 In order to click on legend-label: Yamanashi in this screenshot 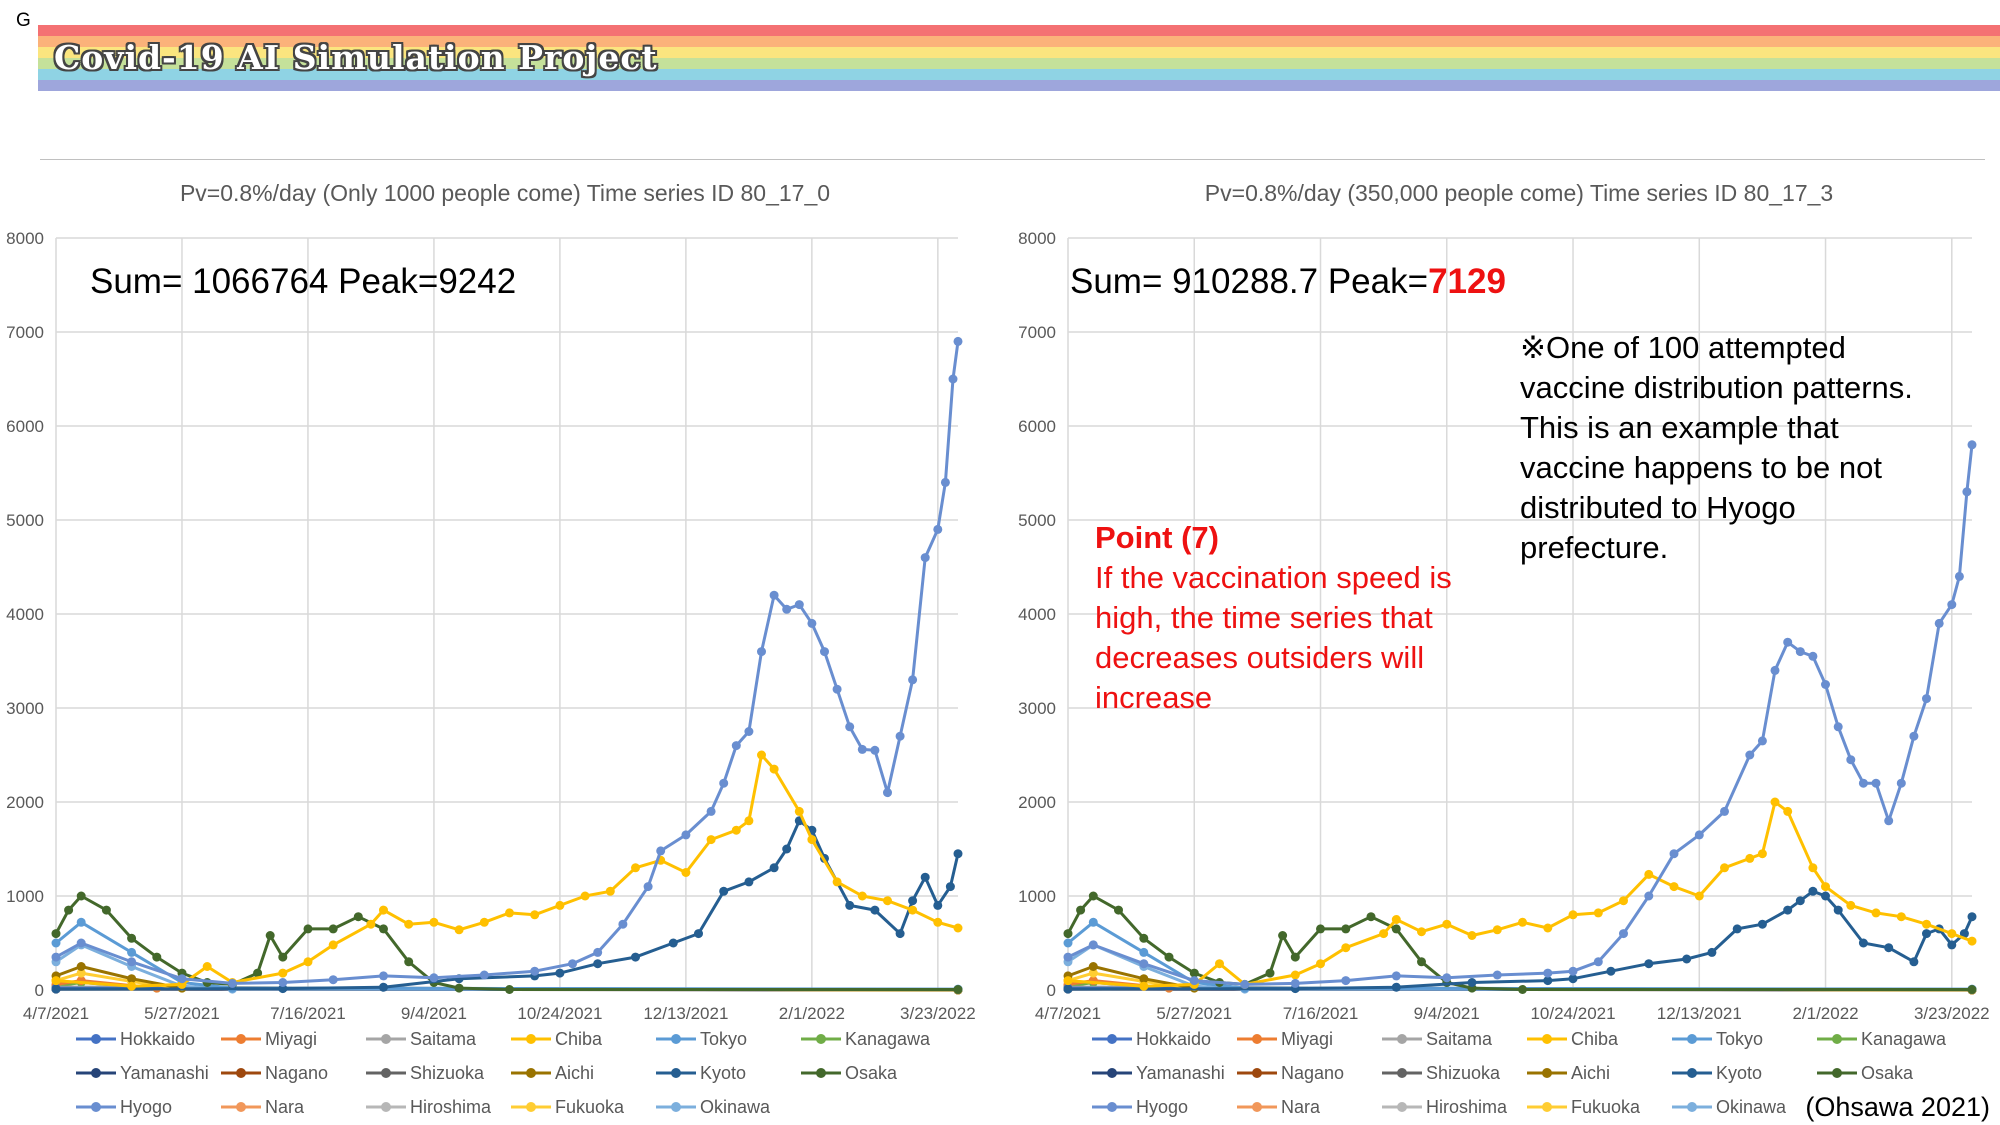, I will do `click(164, 1073)`.